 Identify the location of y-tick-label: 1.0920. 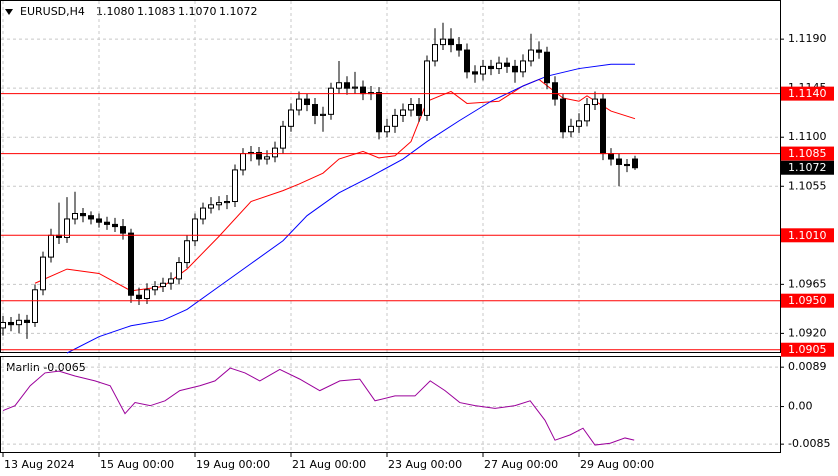
(807, 332).